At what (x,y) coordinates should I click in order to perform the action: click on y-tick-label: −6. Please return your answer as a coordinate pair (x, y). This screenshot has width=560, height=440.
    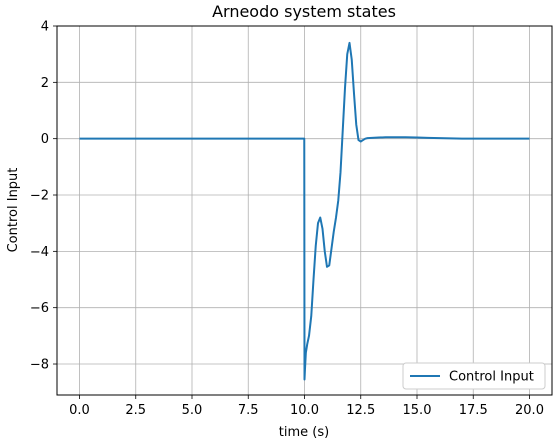
    Looking at the image, I should click on (39, 308).